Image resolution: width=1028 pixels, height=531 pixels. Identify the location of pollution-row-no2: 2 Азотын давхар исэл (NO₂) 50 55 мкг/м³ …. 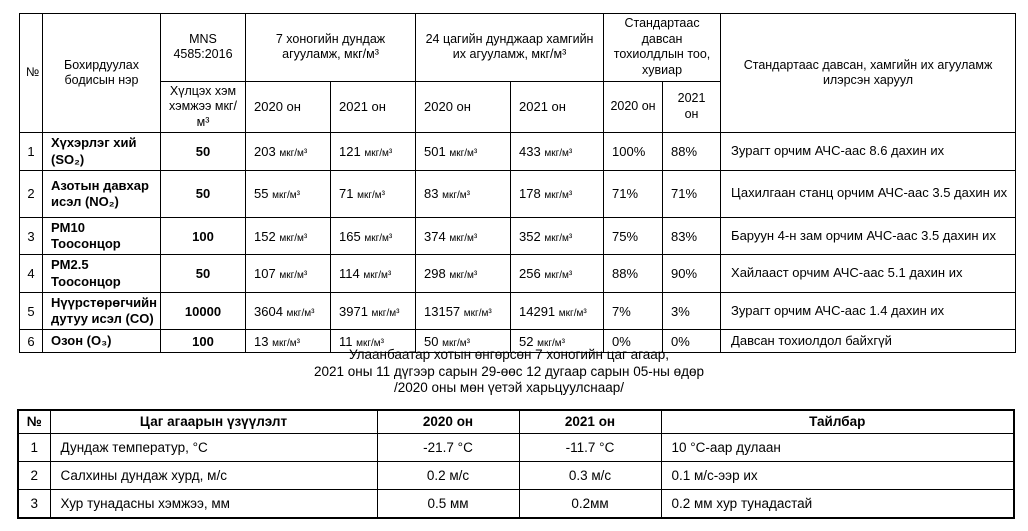
(518, 193).